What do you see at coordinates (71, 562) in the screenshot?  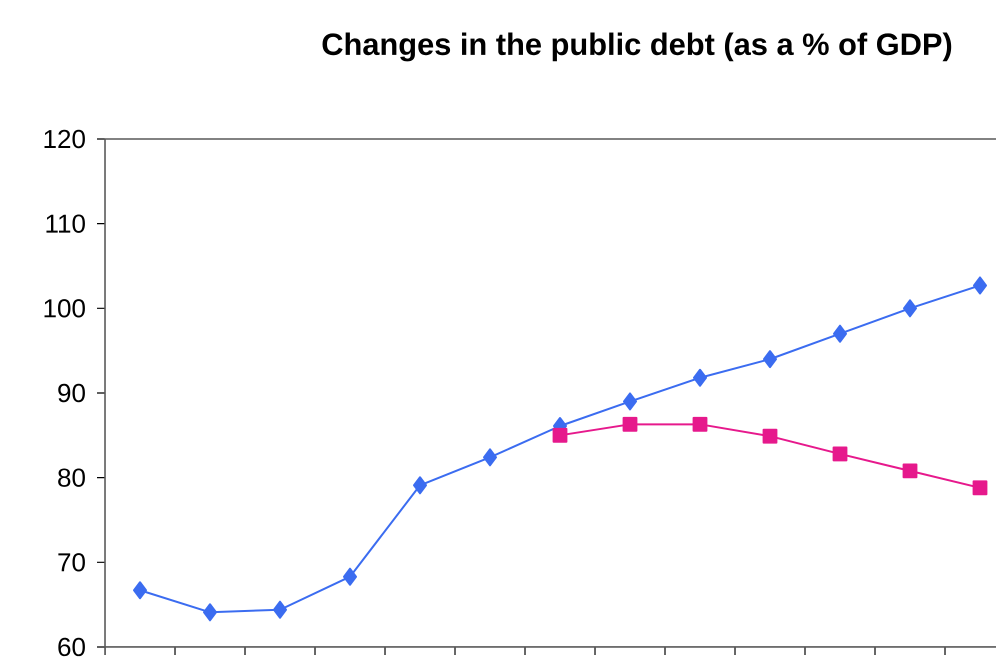 I see `y-tick-label: 70` at bounding box center [71, 562].